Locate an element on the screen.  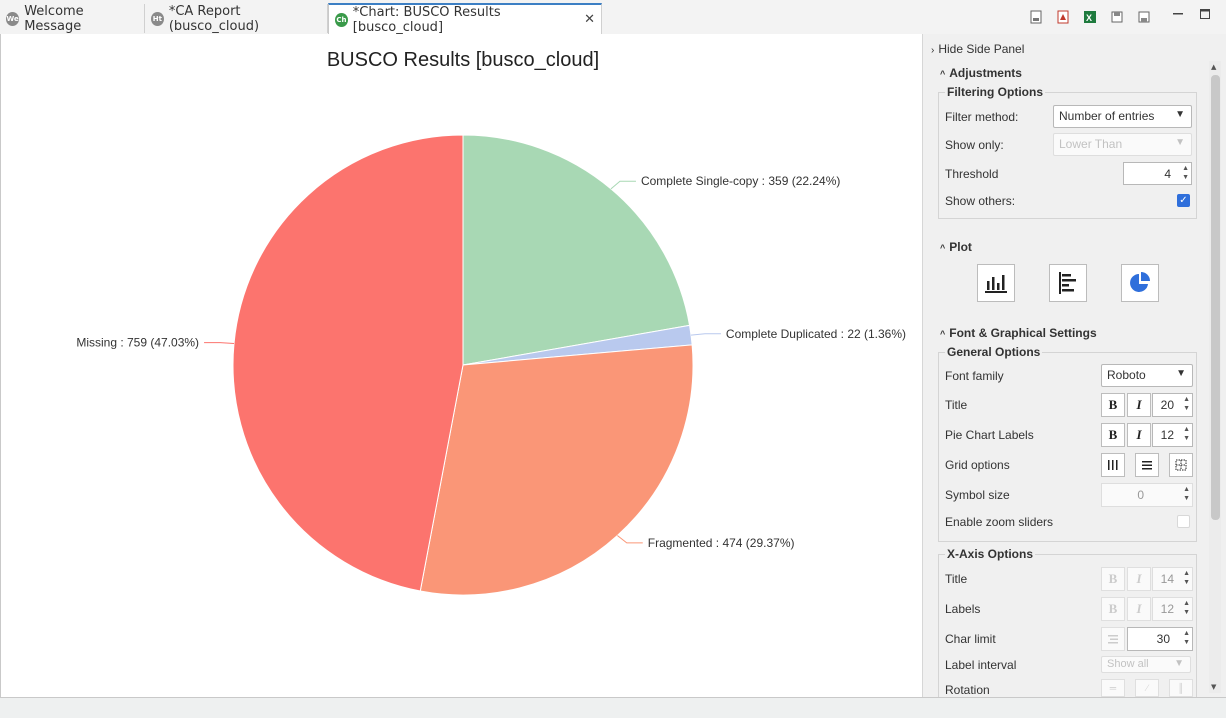
horizontal-lines-icon is located at coordinates (1147, 465).